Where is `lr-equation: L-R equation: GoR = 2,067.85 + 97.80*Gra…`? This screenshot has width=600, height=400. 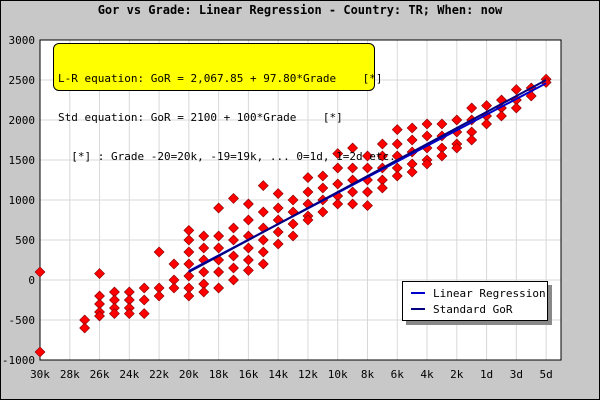
lr-equation: L-R equation: GoR = 2,067.85 + 97.80*Gra… is located at coordinates (220, 78).